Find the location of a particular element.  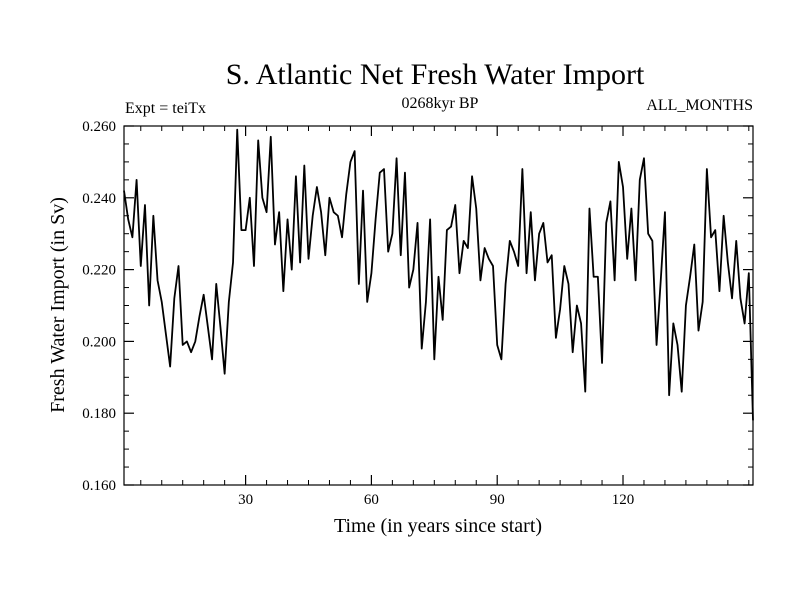

expt-label: Expt = teiTx is located at coordinates (165, 108).